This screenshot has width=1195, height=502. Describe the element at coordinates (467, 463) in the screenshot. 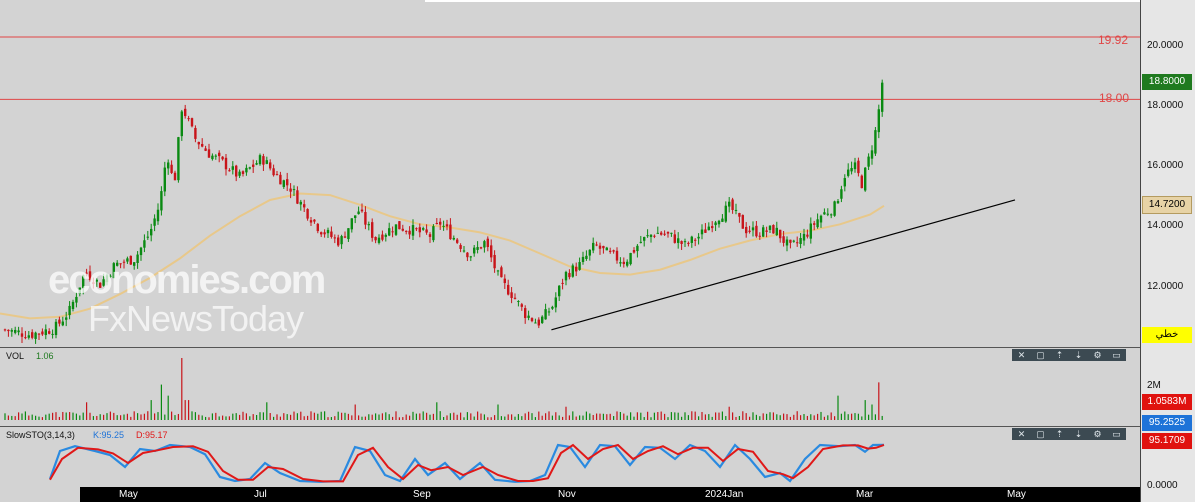

I see `stochastic-d-line` at that location.